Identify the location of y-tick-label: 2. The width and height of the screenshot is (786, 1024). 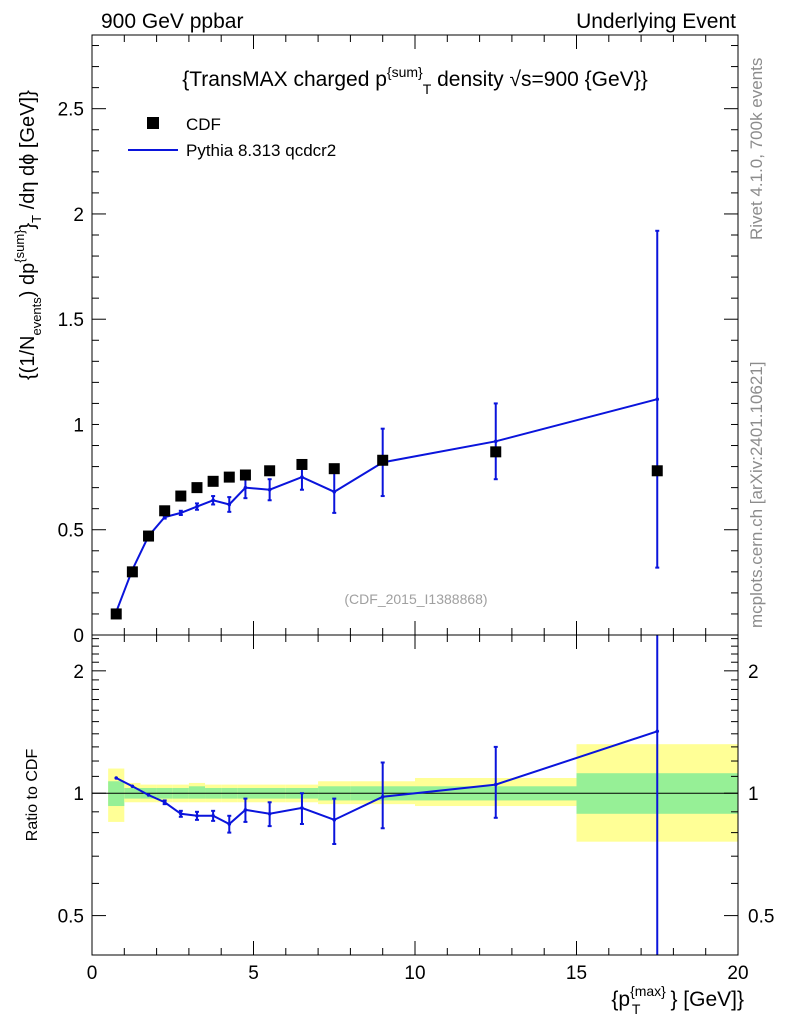
(78, 215).